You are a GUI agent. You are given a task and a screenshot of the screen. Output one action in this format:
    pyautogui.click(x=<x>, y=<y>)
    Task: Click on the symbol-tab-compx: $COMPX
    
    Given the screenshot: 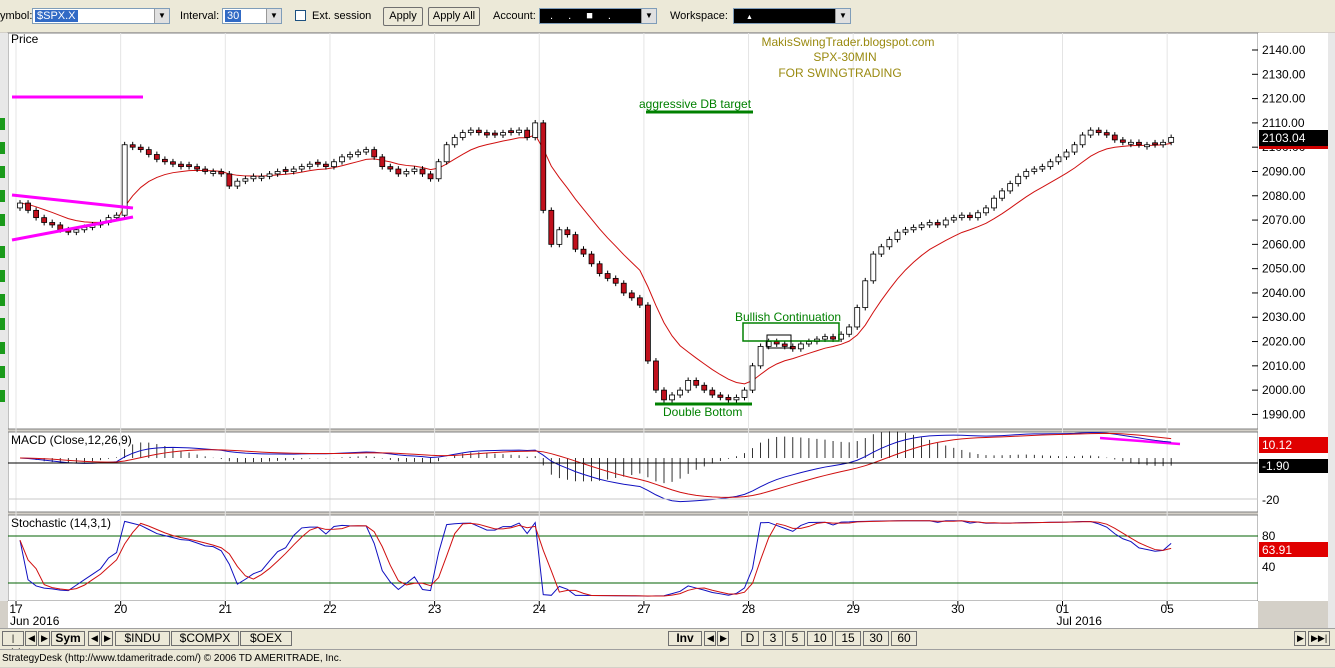 What is the action you would take?
    pyautogui.click(x=205, y=638)
    